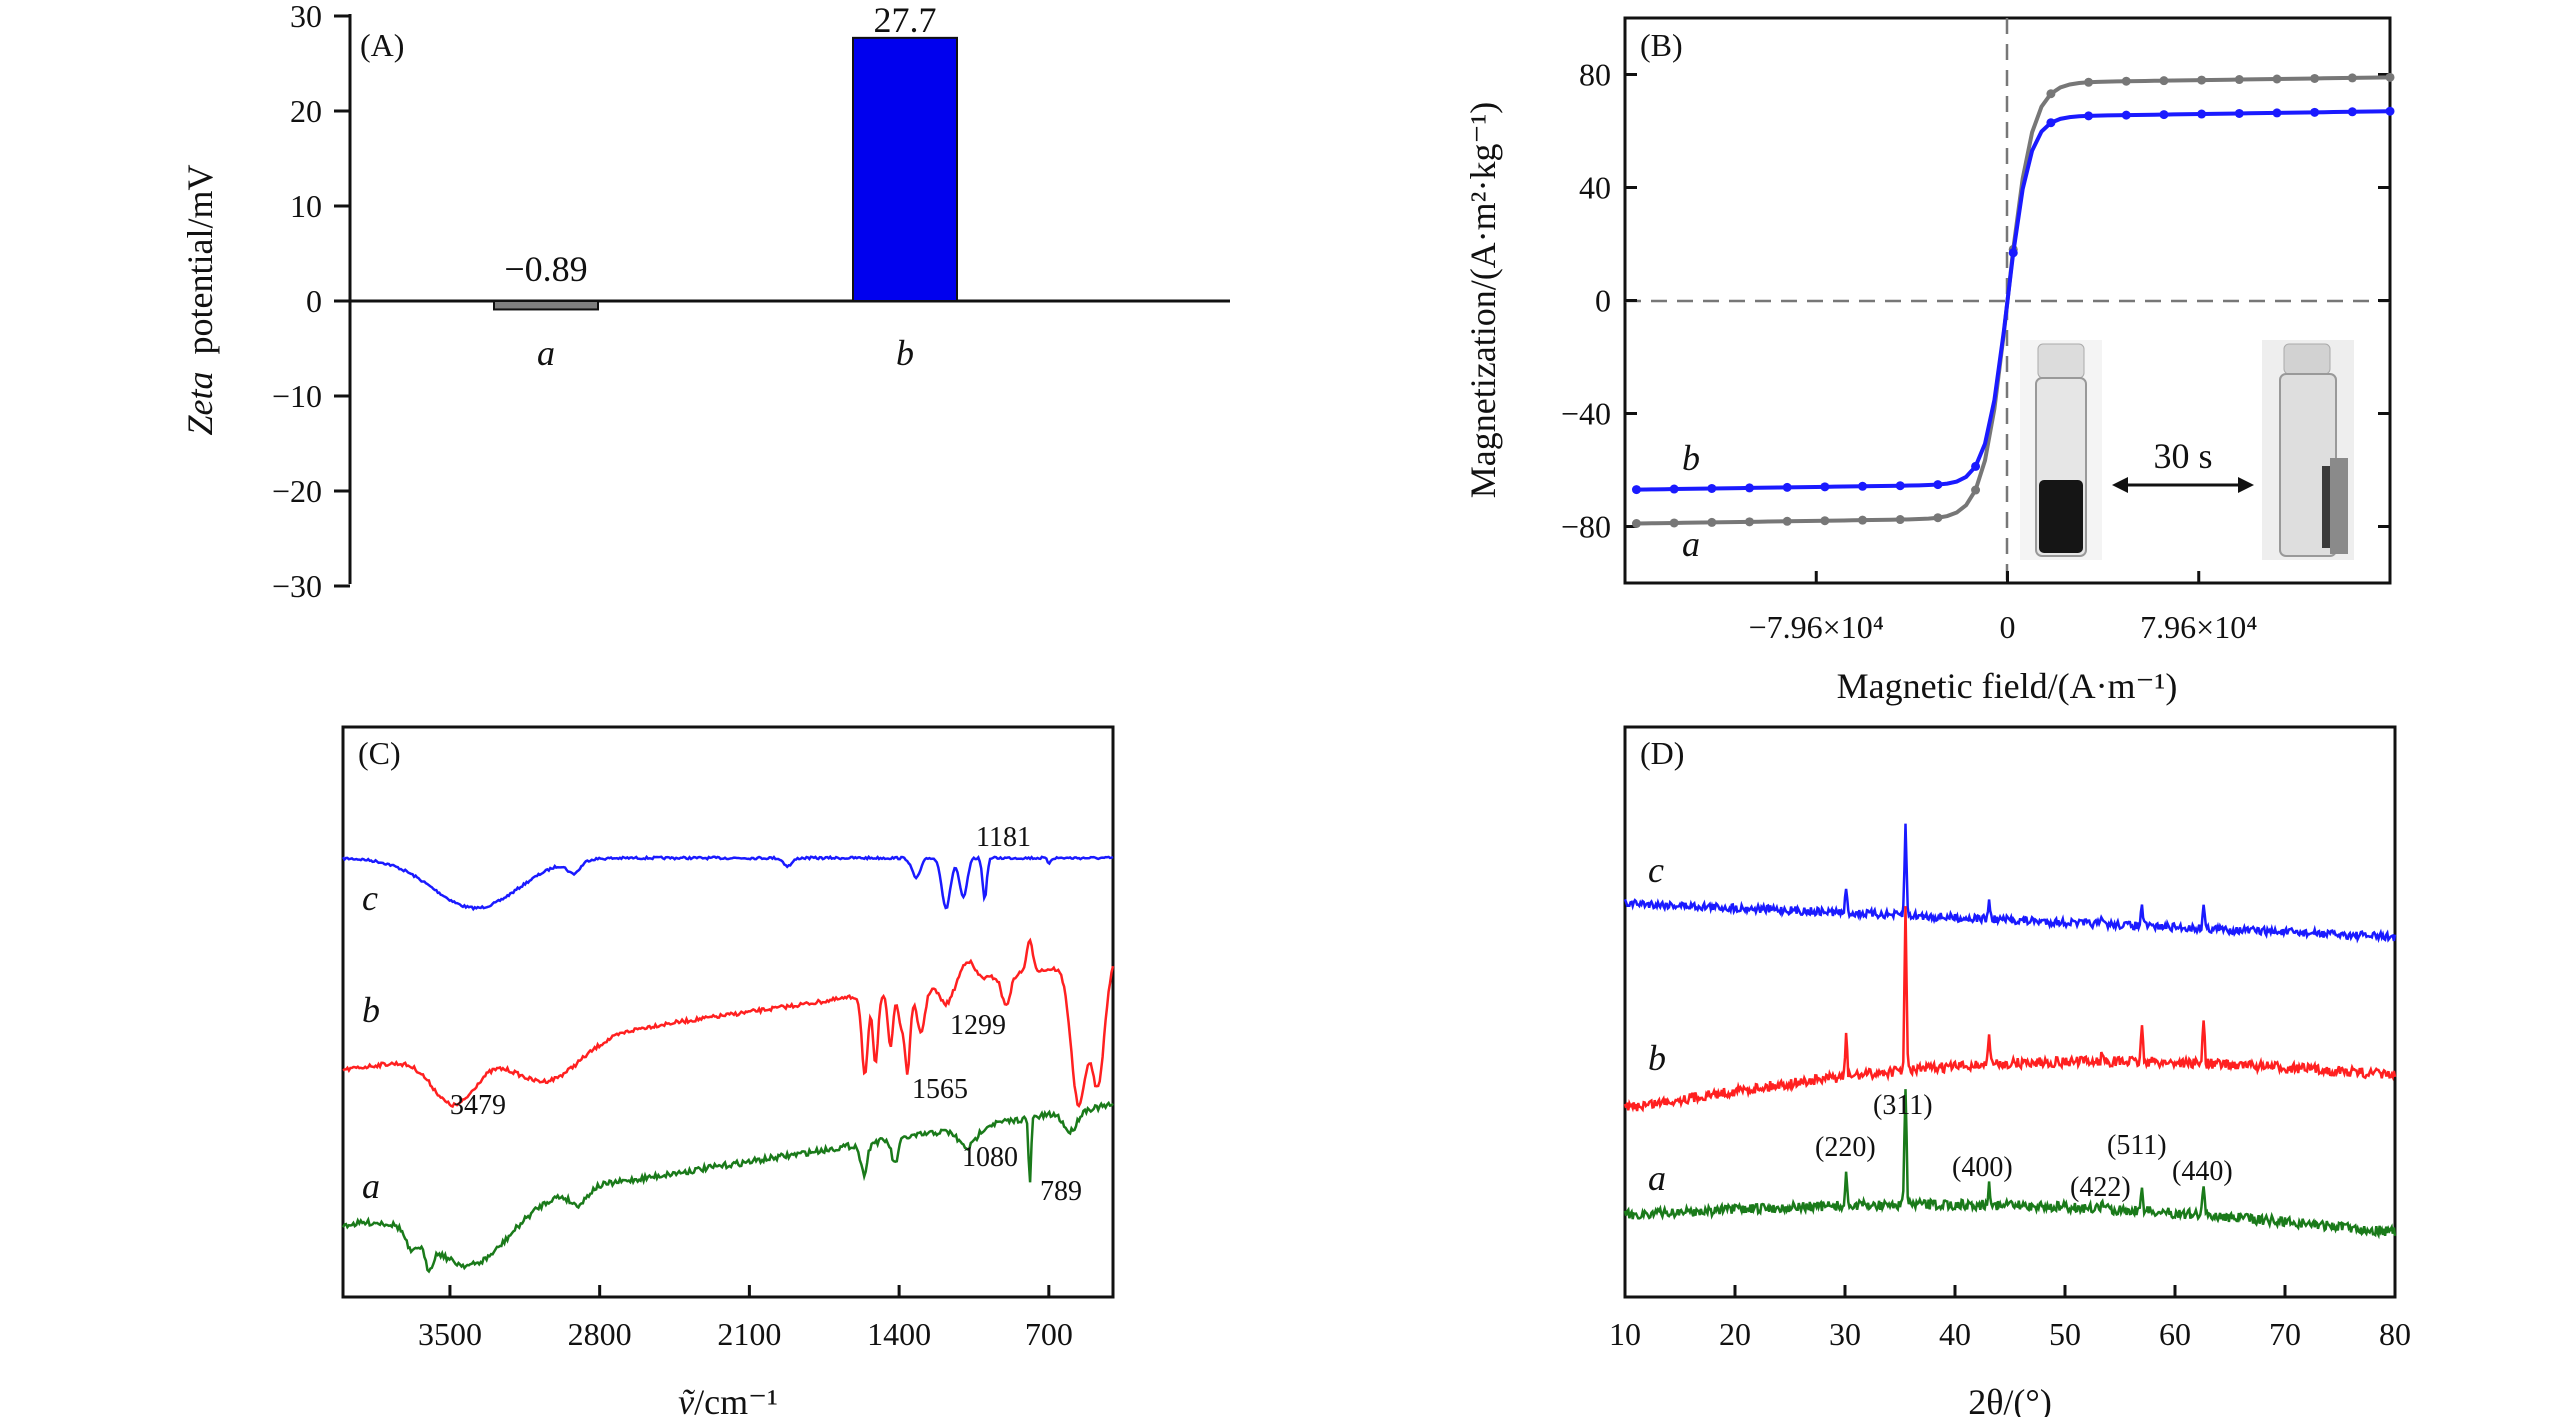 Image resolution: width=2567 pixels, height=1417 pixels. Describe the element at coordinates (200, 403) in the screenshot. I see `panel-a-y-axis-title-italic: Zeta` at that location.